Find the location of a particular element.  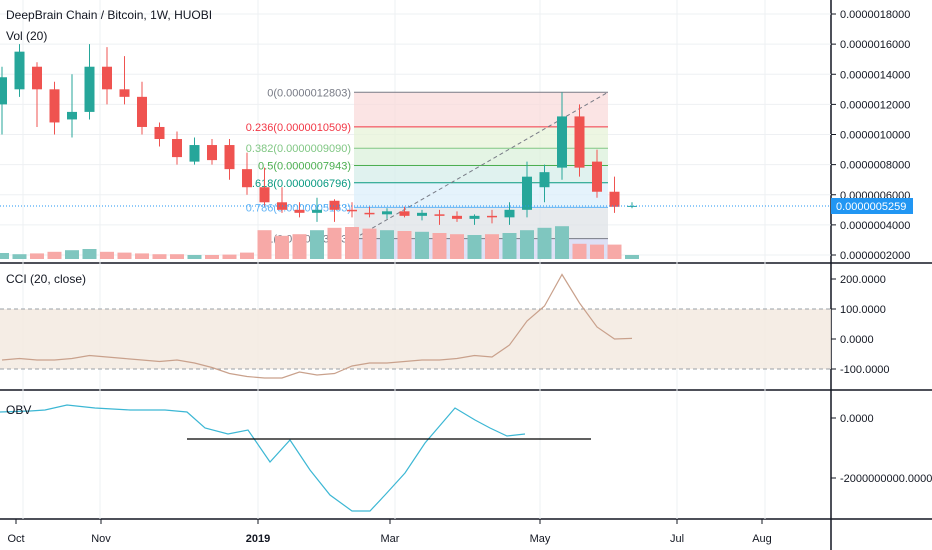

time-axis-label: Mar is located at coordinates (390, 539).